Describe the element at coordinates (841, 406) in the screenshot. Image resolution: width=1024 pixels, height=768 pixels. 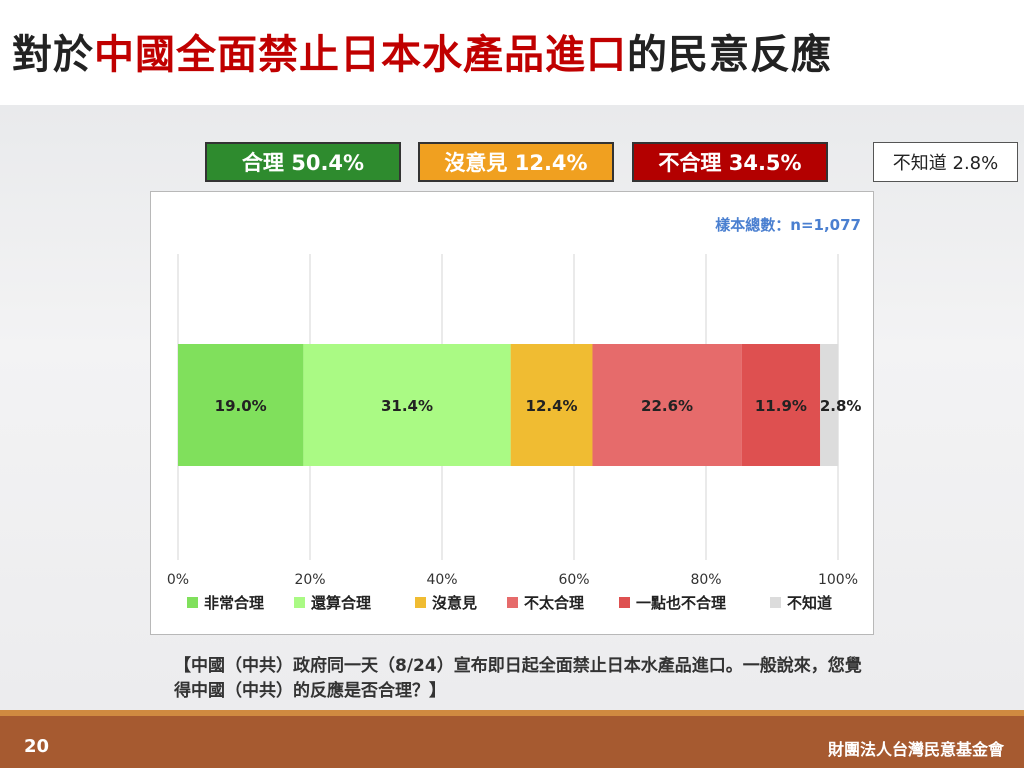
I see `data-label: 2.8%` at that location.